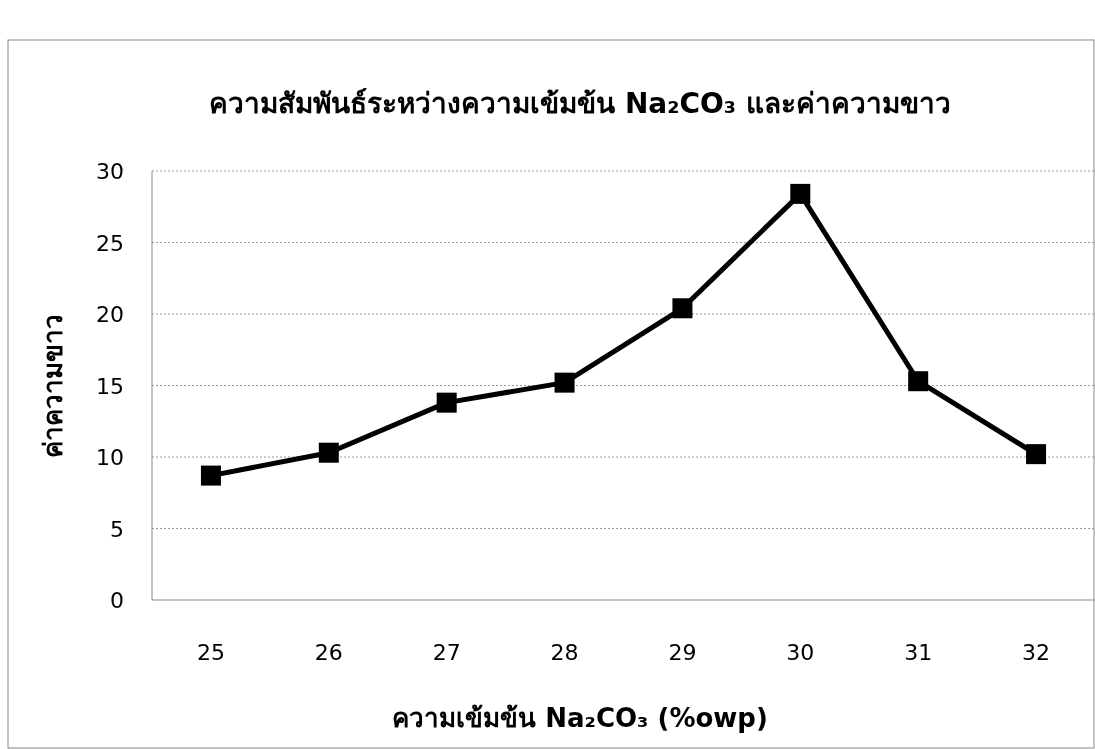  Describe the element at coordinates (110, 457) in the screenshot. I see `y-tick-label: 10` at that location.